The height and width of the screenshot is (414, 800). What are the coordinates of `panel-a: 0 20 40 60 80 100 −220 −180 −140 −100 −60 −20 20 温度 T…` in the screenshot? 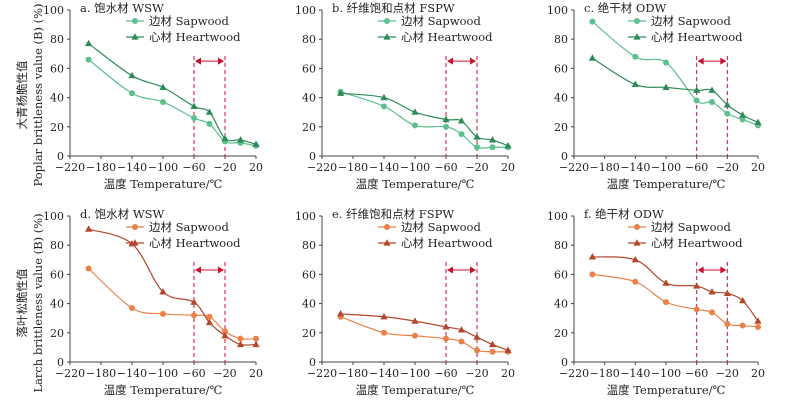 It's located at (153, 96).